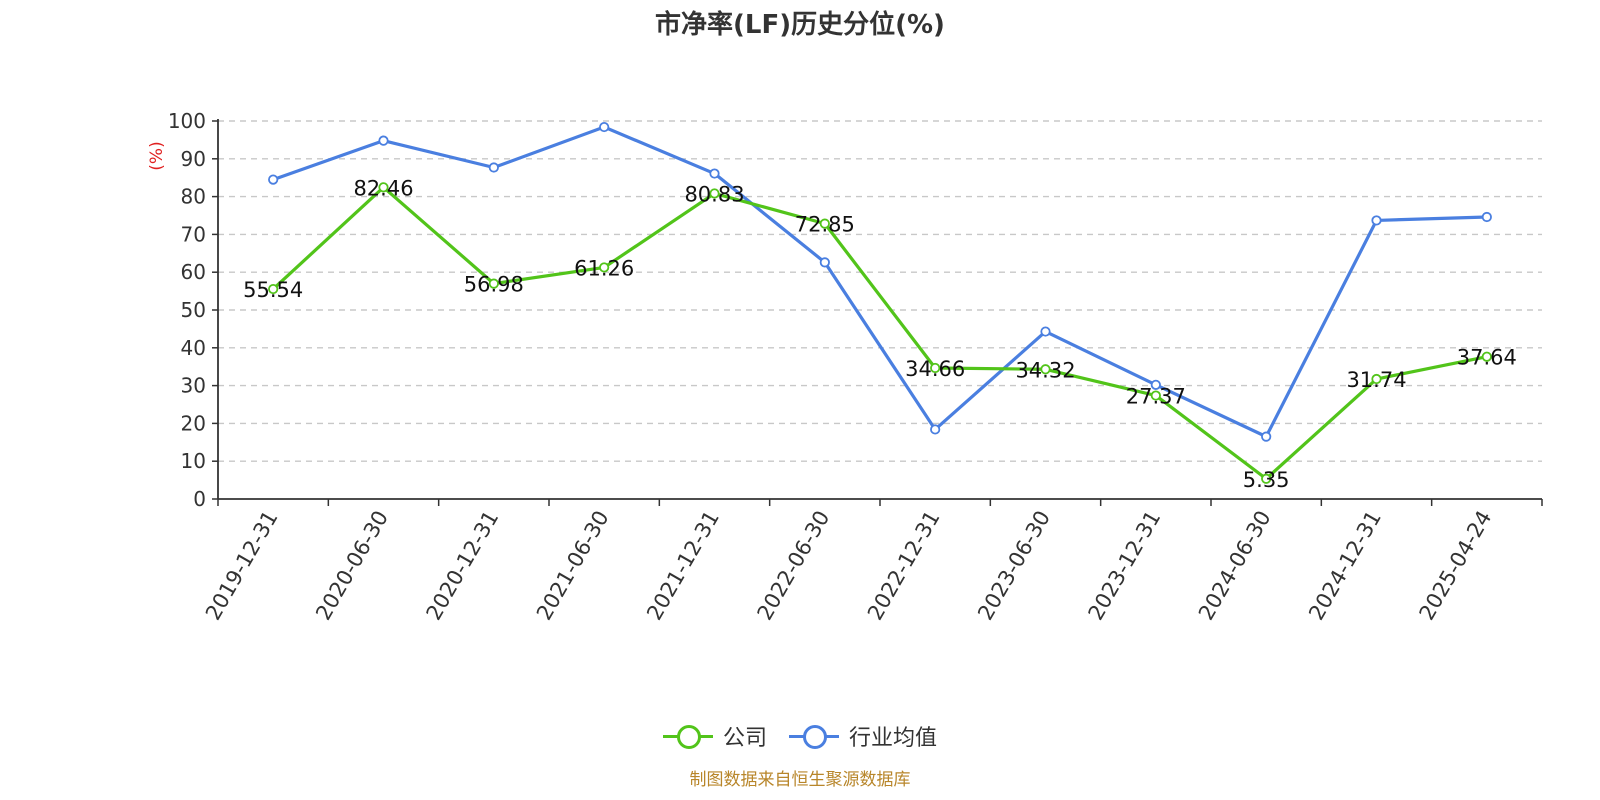 Image resolution: width=1600 pixels, height=800 pixels. What do you see at coordinates (242, 566) in the screenshot?
I see `x-tick-label-2019-12-31: 2019-12-31` at bounding box center [242, 566].